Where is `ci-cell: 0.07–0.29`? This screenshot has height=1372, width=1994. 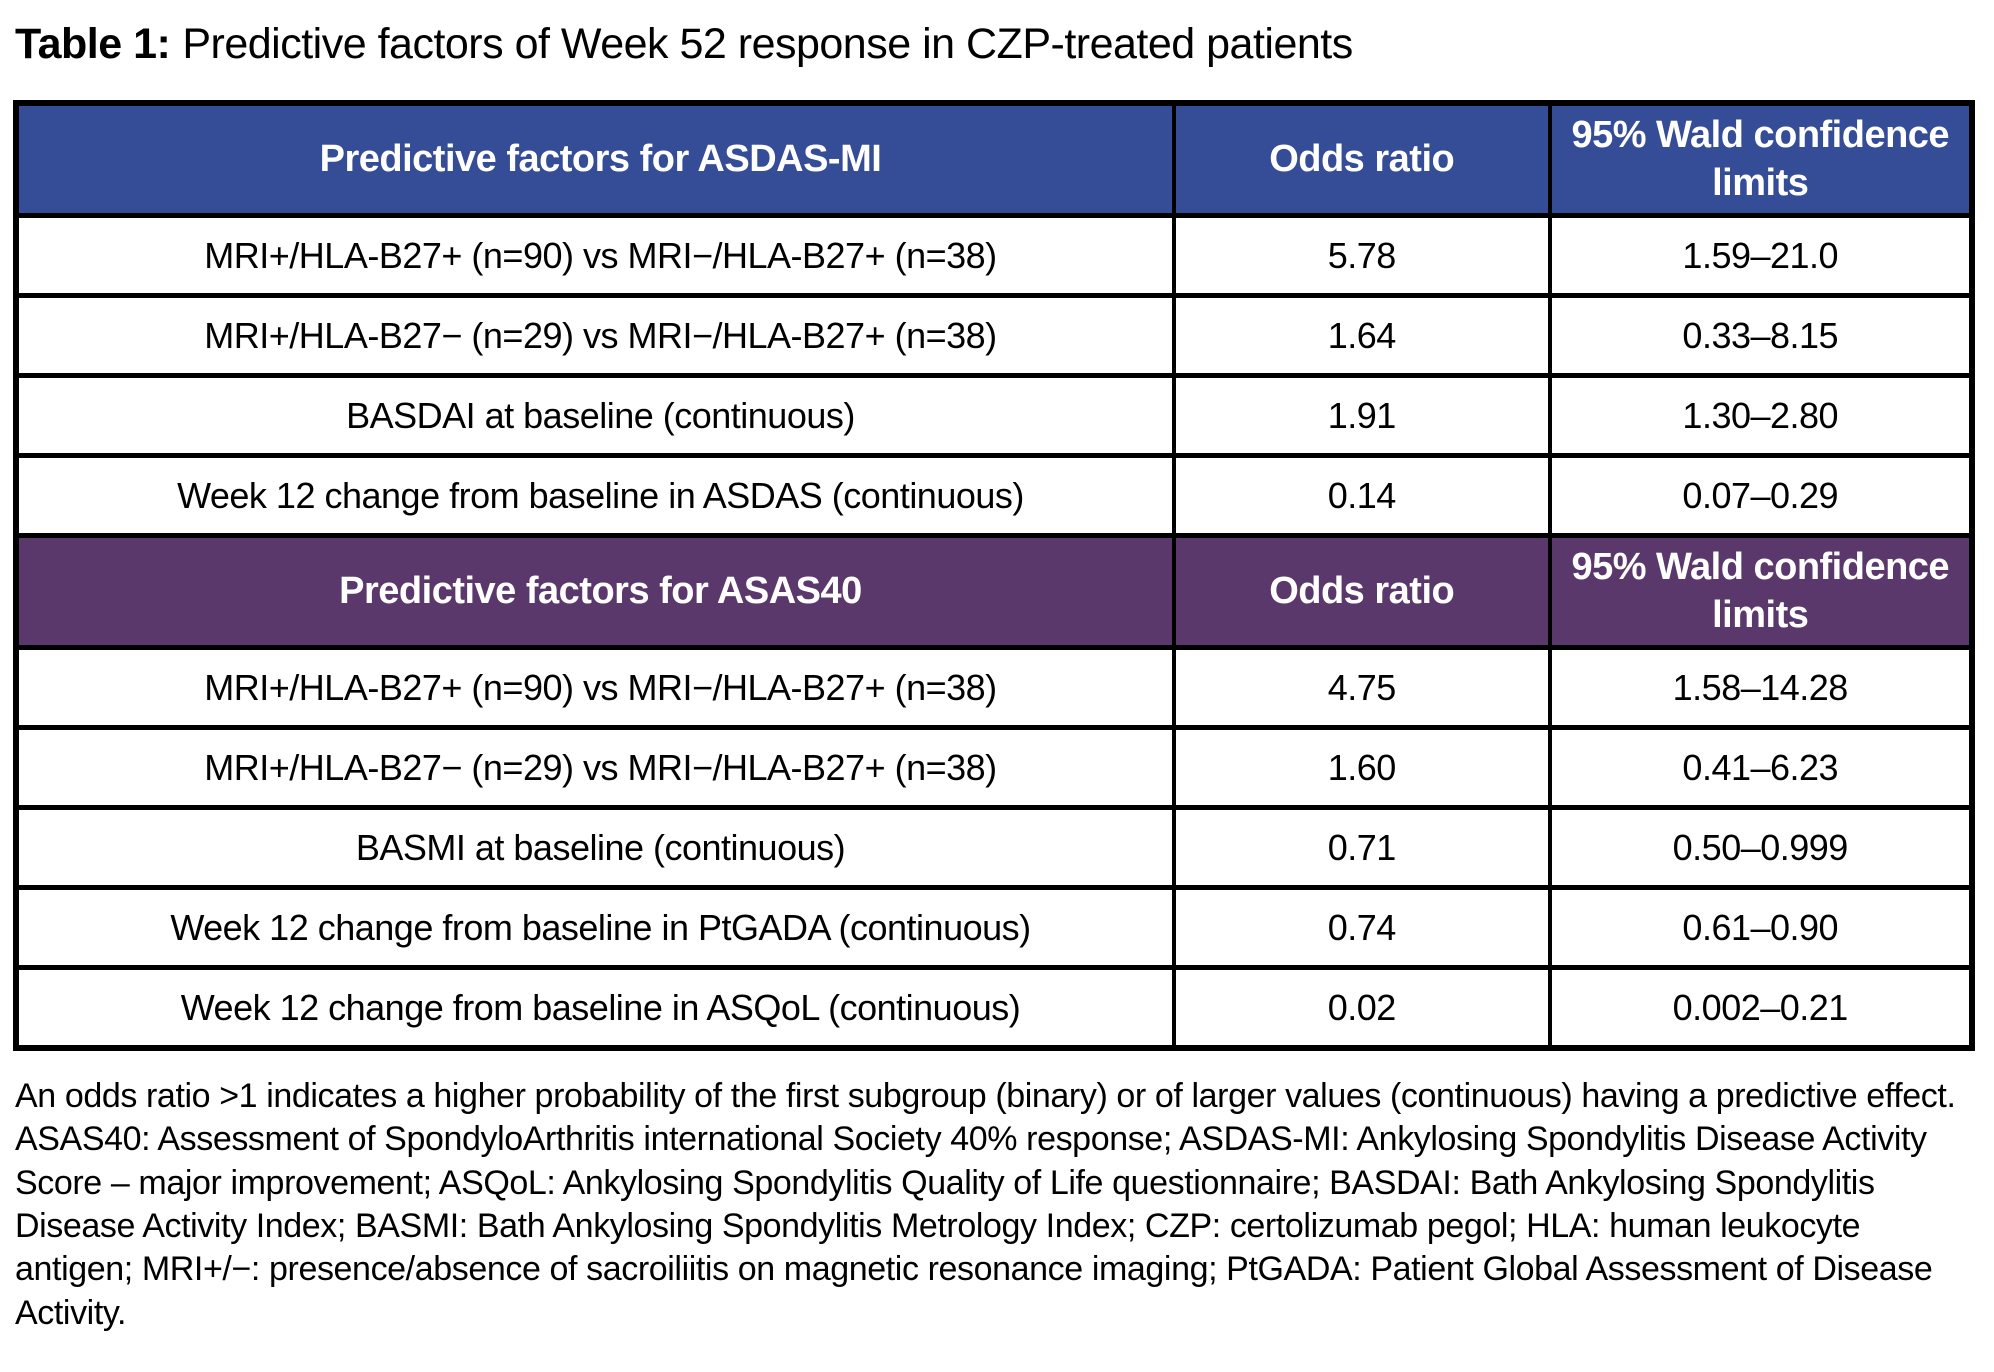 ci-cell: 0.07–0.29 is located at coordinates (1760, 496).